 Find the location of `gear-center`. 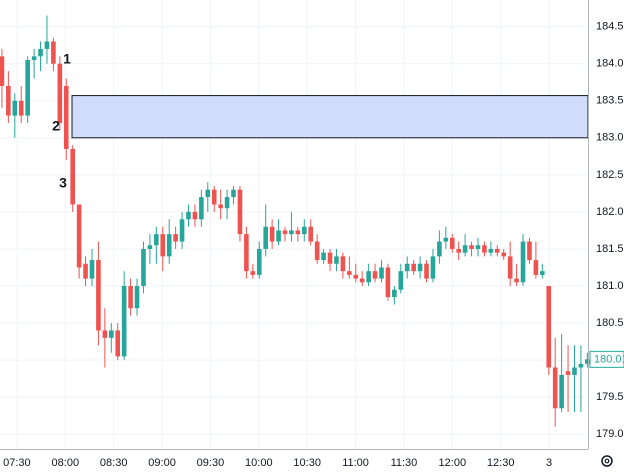

gear-center is located at coordinates (607, 461).